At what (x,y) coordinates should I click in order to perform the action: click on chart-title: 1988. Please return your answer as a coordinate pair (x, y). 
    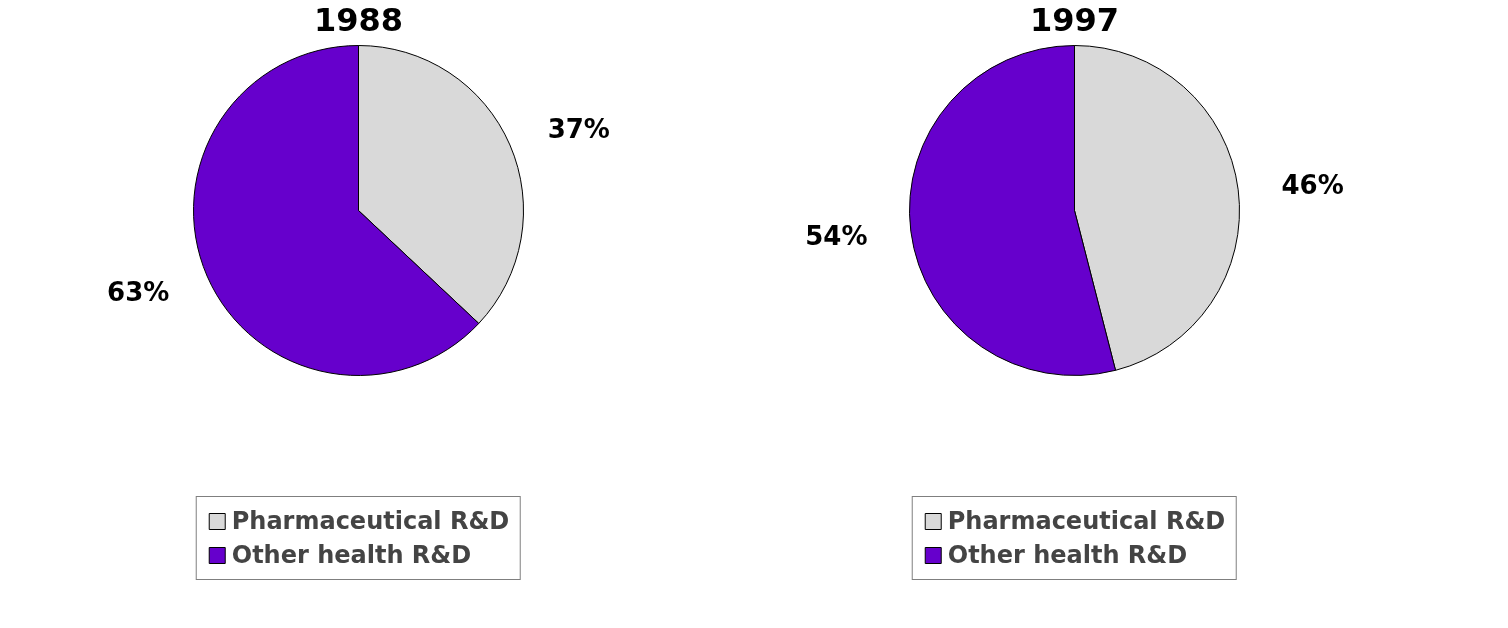
    Looking at the image, I should click on (358, 19).